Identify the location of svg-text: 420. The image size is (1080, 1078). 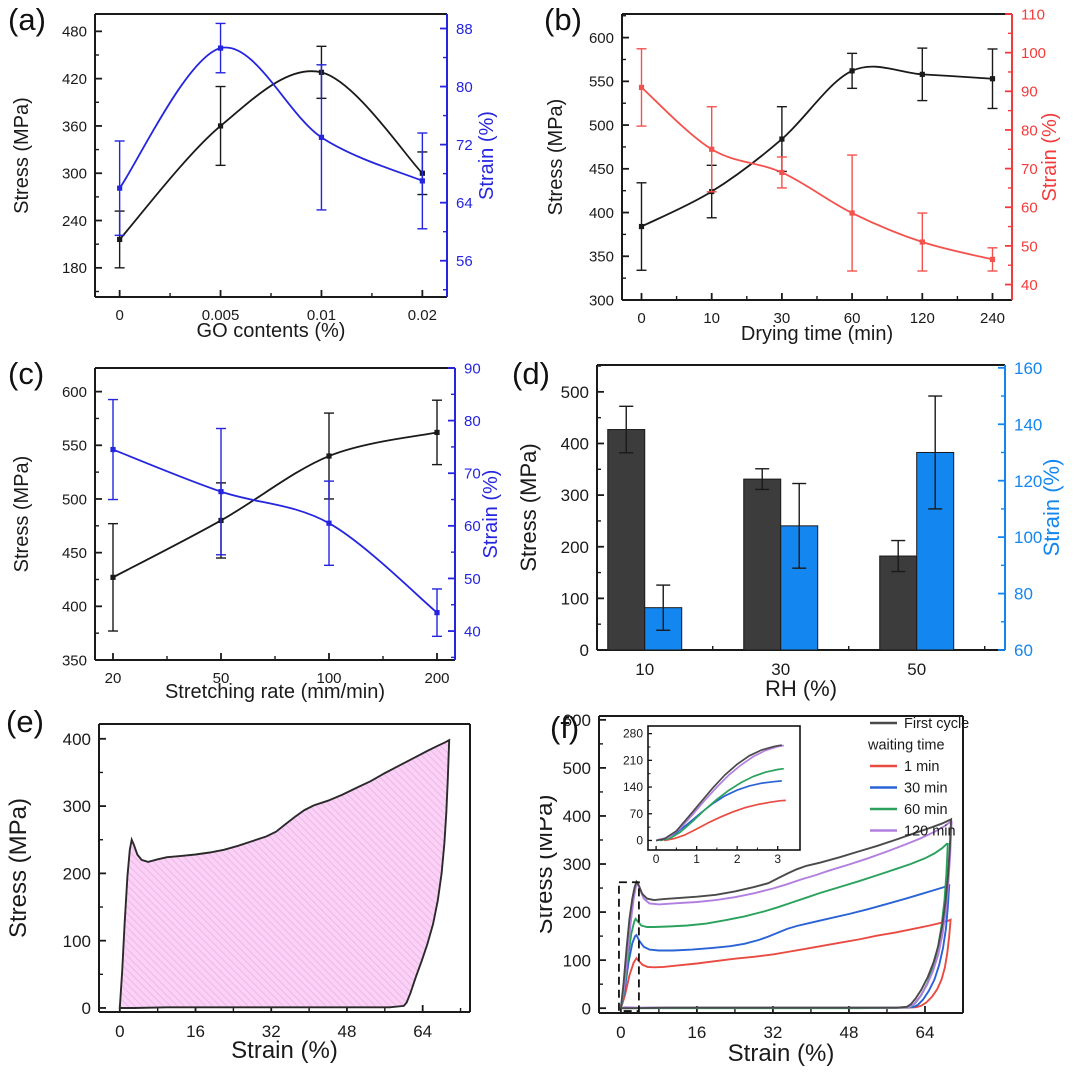
(74, 79).